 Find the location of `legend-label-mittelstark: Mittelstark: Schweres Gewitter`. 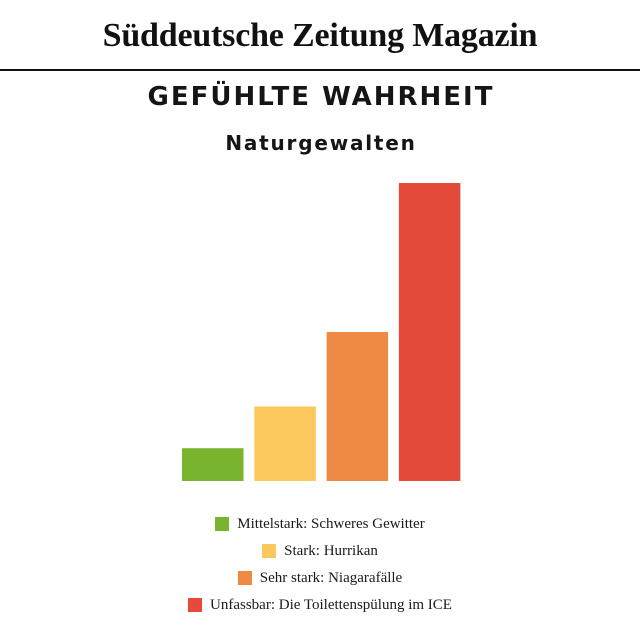

legend-label-mittelstark: Mittelstark: Schweres Gewitter is located at coordinates (331, 523).